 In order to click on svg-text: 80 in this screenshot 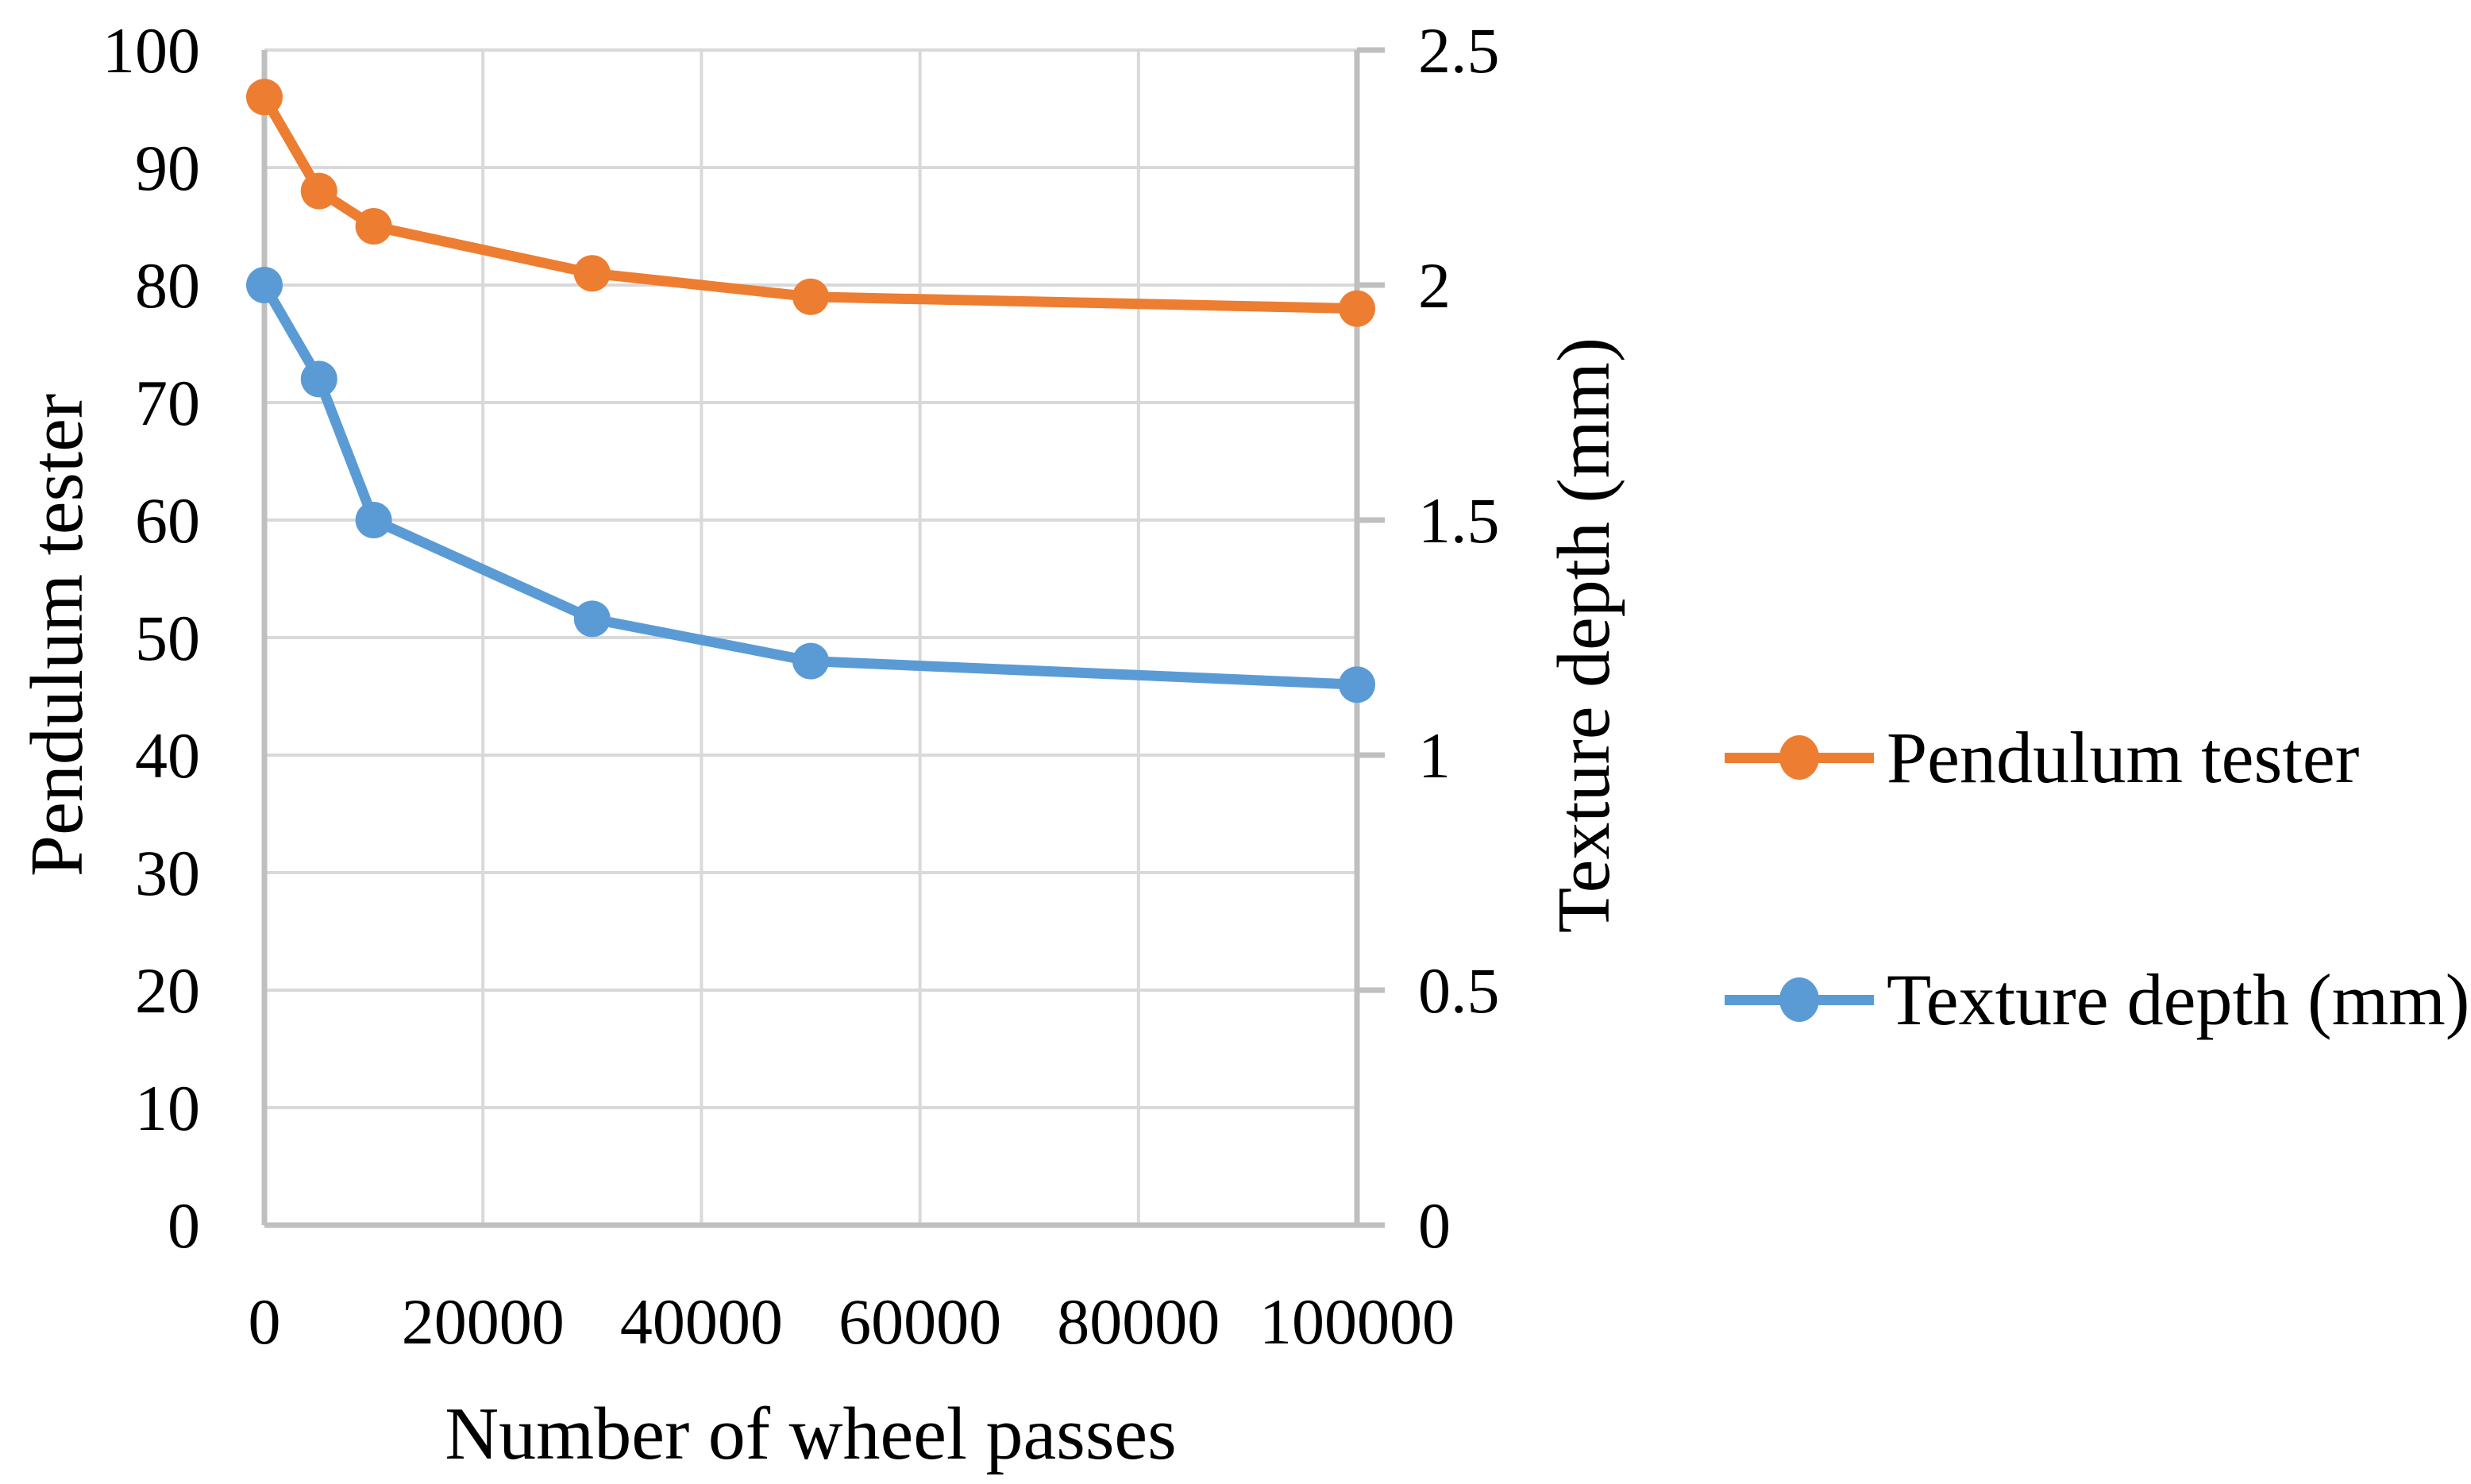, I will do `click(167, 286)`.